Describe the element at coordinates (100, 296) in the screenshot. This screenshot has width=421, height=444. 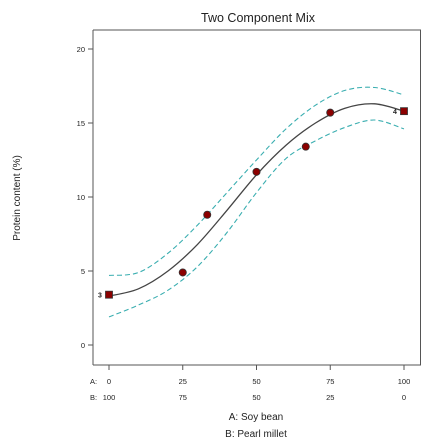
I see `replicate-count-label: 3` at that location.